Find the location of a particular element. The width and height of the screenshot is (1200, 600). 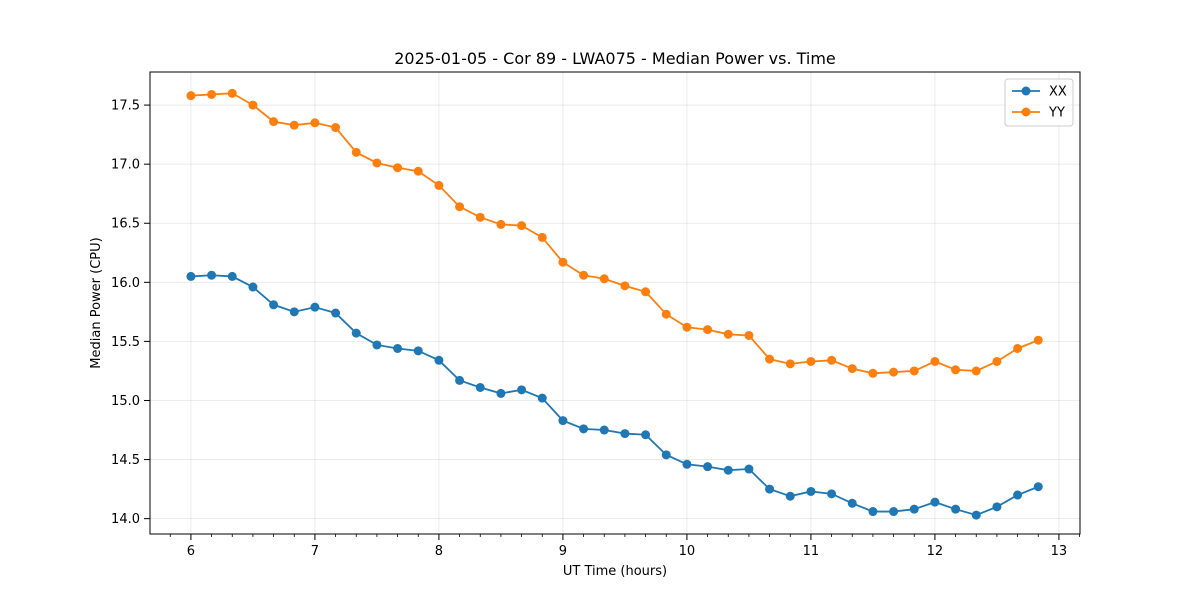

x-tick-label: 7 is located at coordinates (315, 551).